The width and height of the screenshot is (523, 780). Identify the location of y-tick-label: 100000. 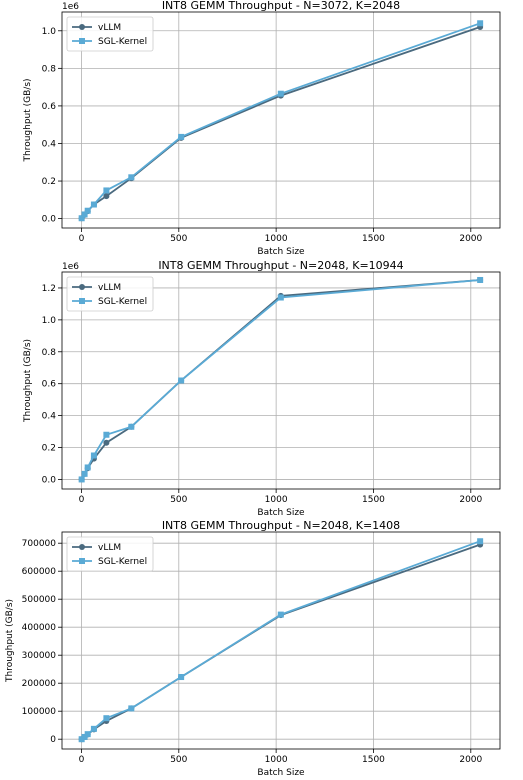
(39, 712).